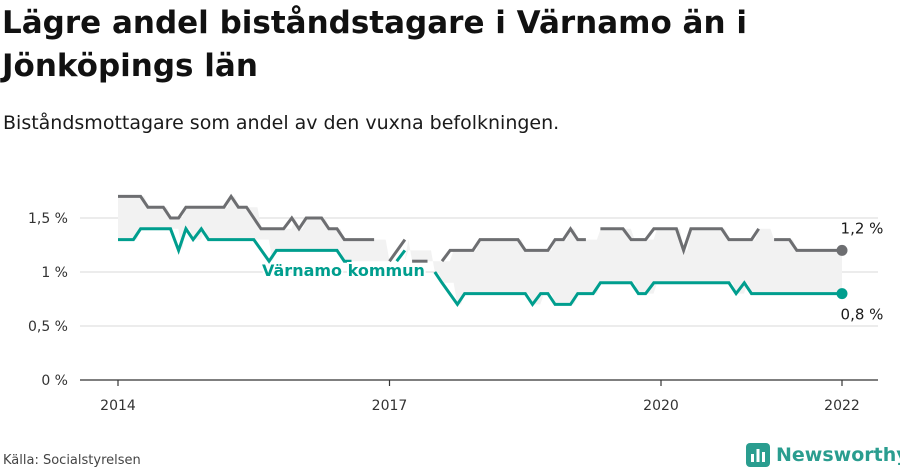  What do you see at coordinates (862, 315) in the screenshot?
I see `series-1-end-label: 0,8 %` at bounding box center [862, 315].